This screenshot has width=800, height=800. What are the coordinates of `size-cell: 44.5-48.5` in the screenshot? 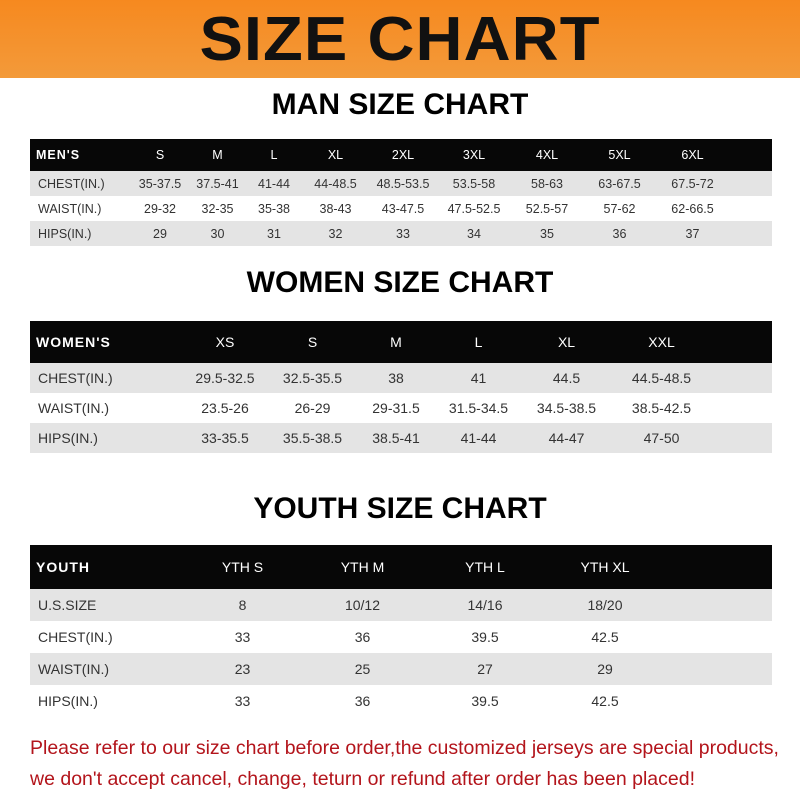 It's located at (661, 378).